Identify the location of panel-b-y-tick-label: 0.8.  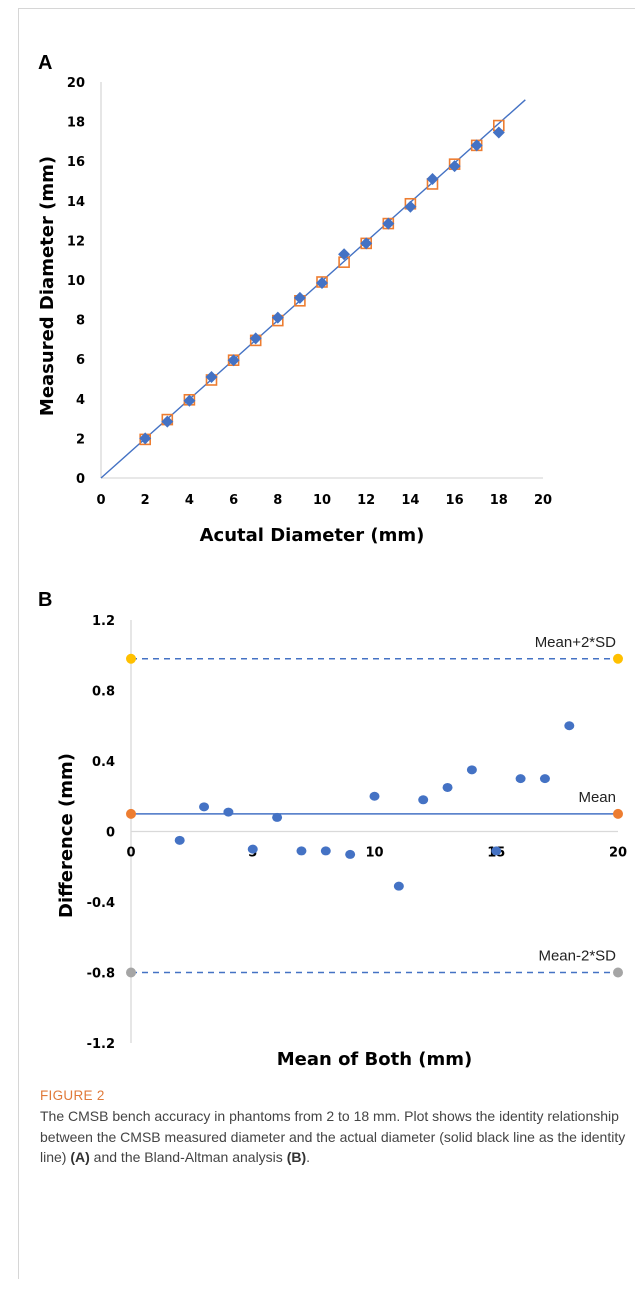
(103, 692).